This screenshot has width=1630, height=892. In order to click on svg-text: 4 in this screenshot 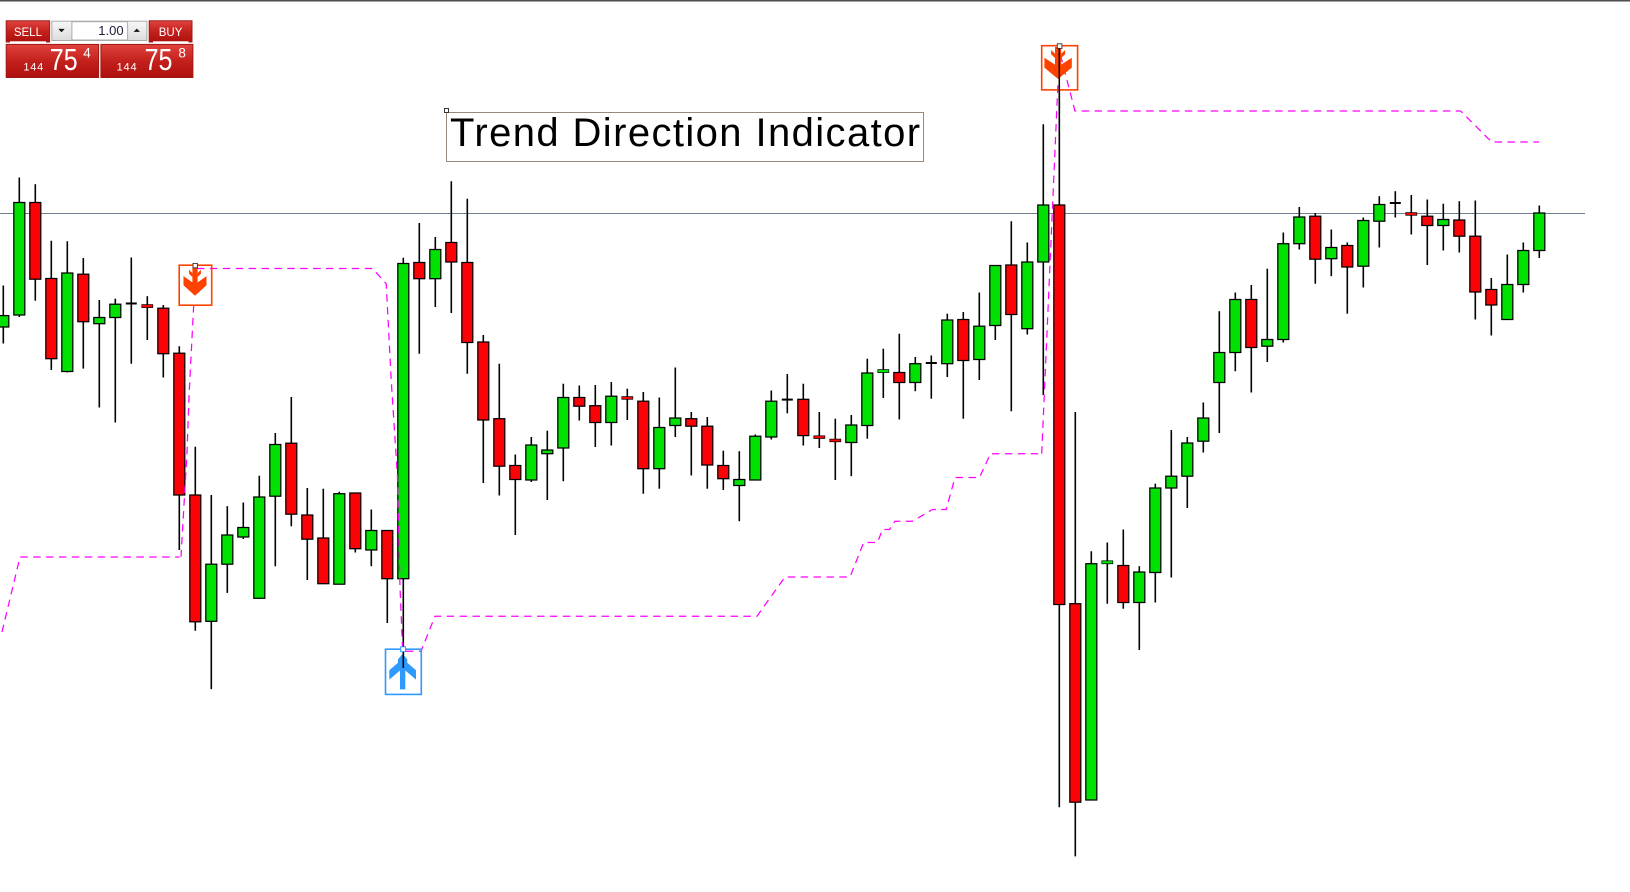, I will do `click(87, 53)`.